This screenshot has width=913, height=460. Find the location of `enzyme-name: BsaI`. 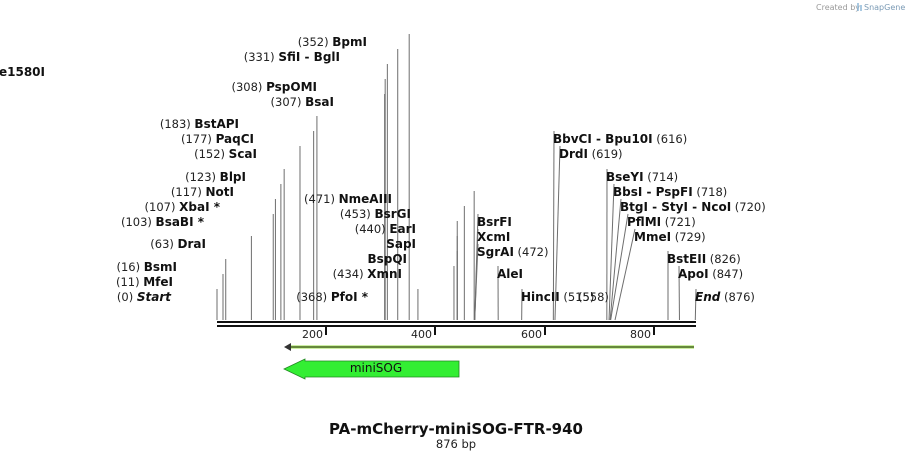

enzyme-name: BsaI is located at coordinates (319, 102).